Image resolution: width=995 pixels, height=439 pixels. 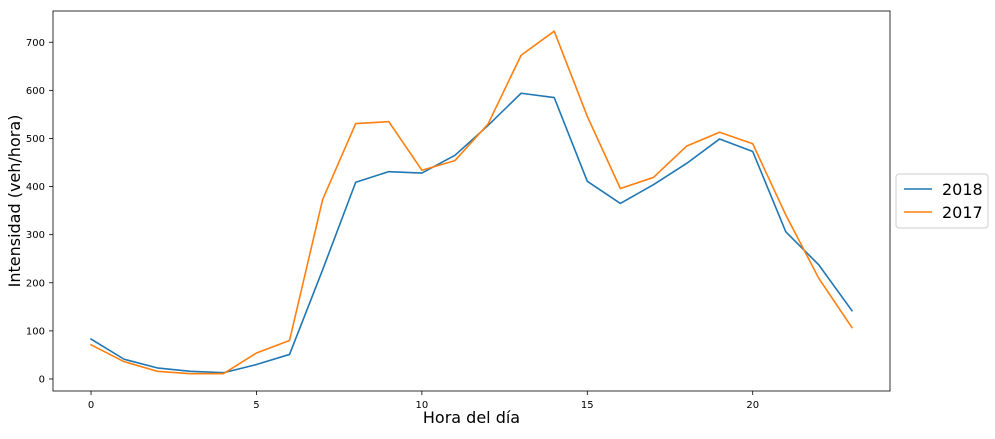 I want to click on x-tick-label: 20, so click(x=752, y=405).